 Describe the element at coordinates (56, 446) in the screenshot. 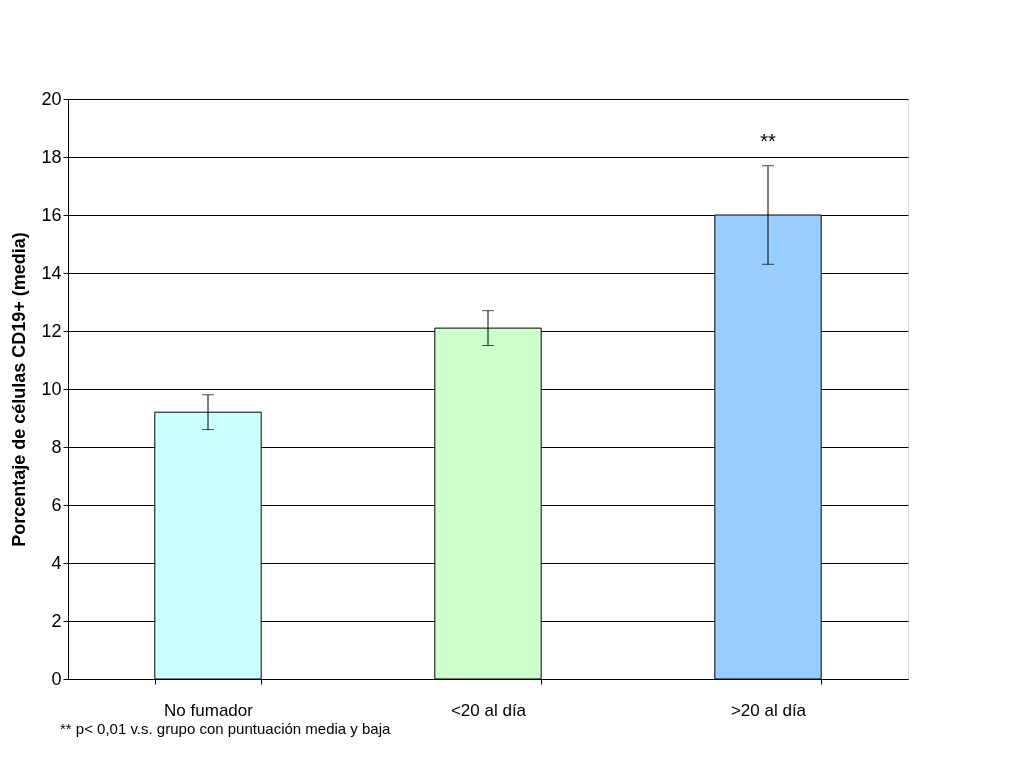

I see `y-tick-label: 8` at that location.